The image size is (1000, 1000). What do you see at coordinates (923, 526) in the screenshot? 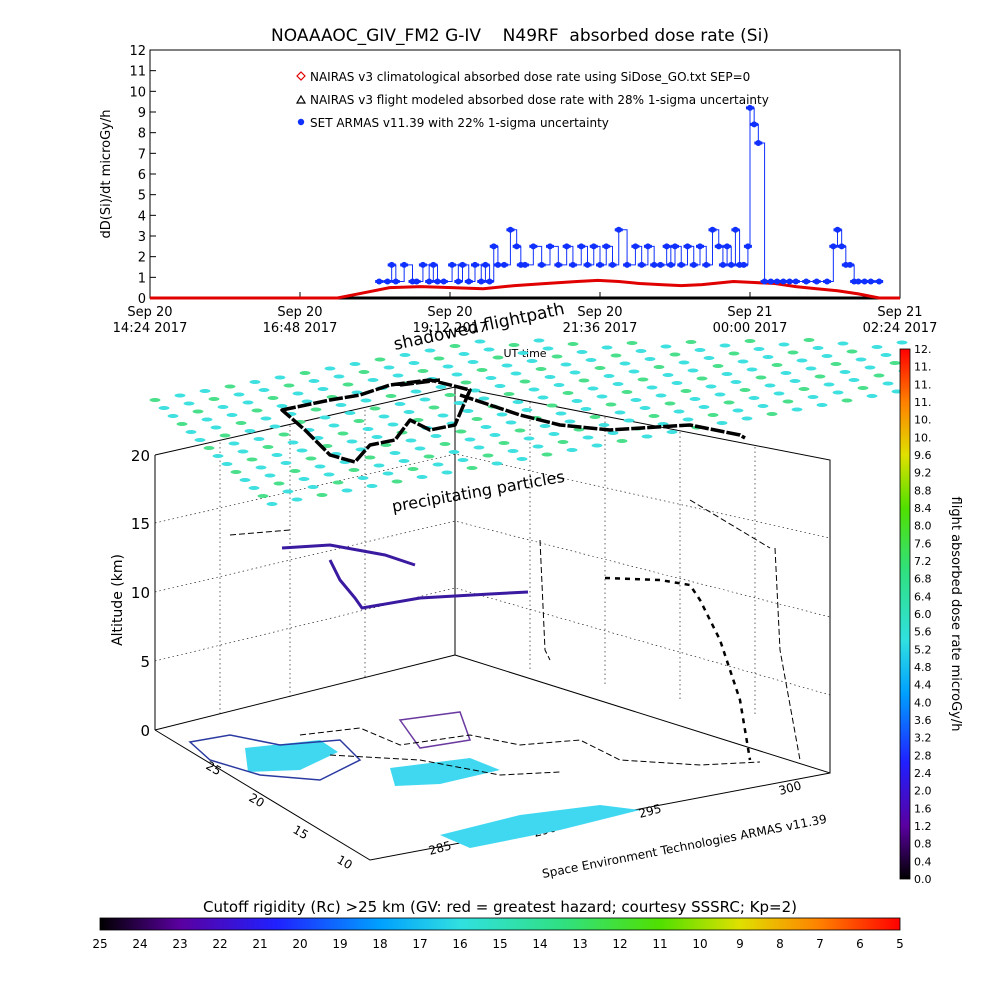
I see `dose-tick-label: 8.0` at bounding box center [923, 526].